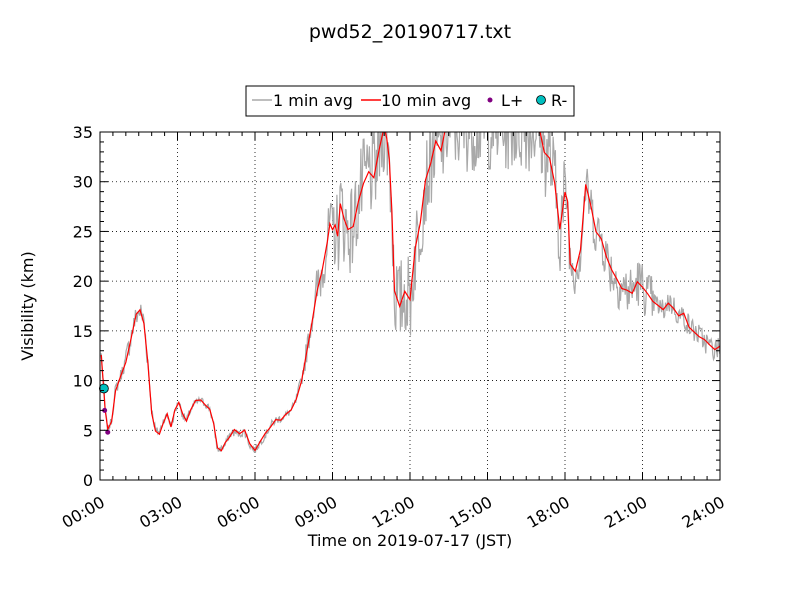 This screenshot has width=800, height=604. I want to click on y-tick-label: 0, so click(88, 480).